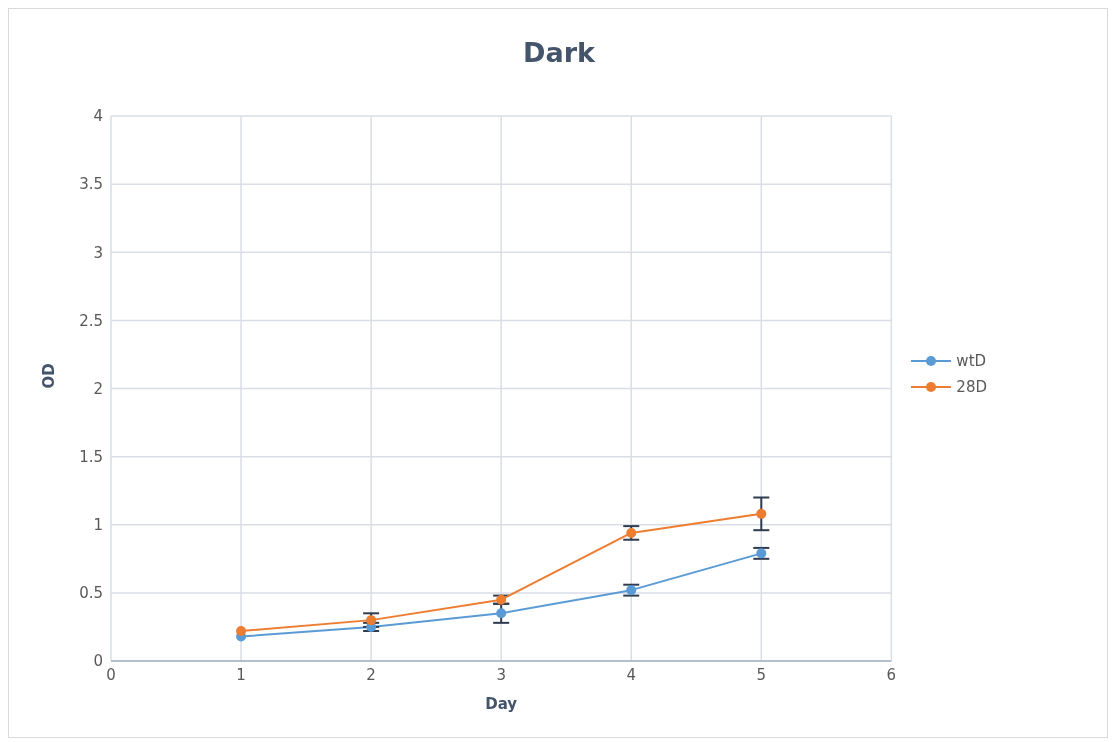 The width and height of the screenshot is (1114, 742). I want to click on x-tick-label: 1, so click(241, 674).